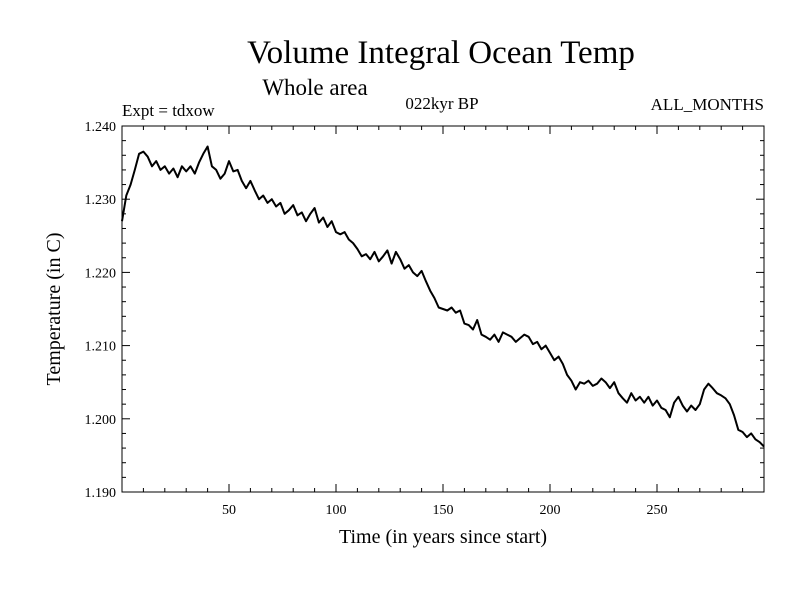 The image size is (800, 600). I want to click on x-tick-label: 250, so click(657, 510).